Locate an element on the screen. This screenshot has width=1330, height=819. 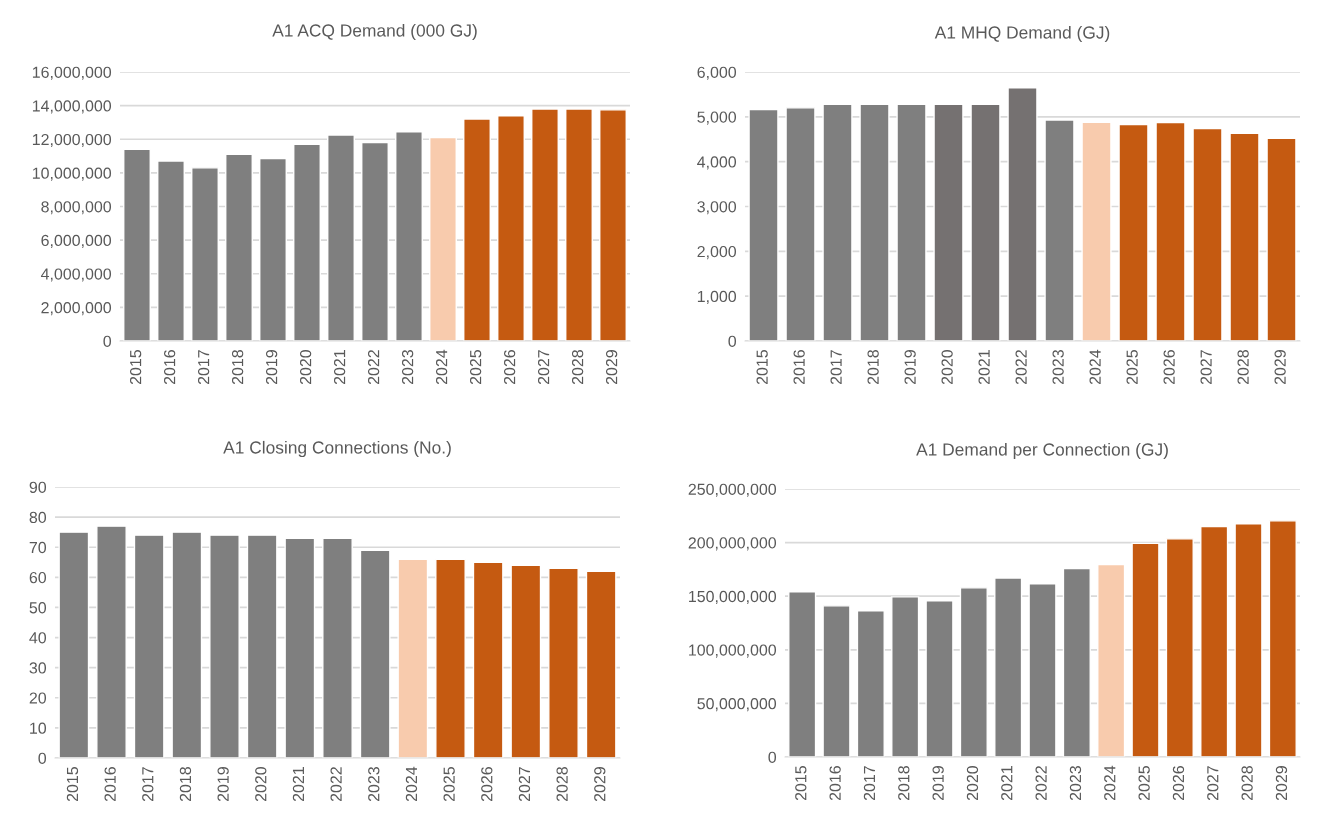
y-tick-label: 14,000,000 is located at coordinates (72, 107).